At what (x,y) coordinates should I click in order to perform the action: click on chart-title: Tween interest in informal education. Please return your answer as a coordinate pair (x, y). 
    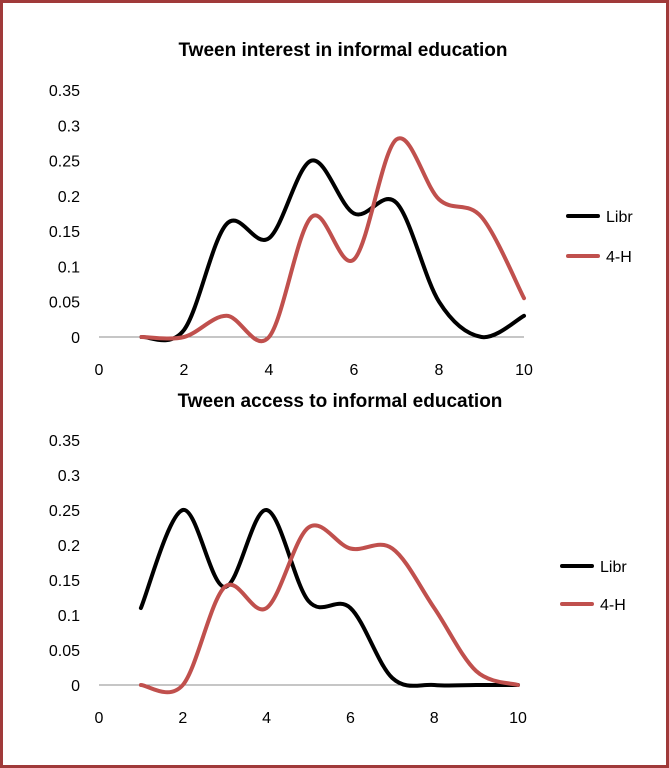
    Looking at the image, I should click on (342, 50).